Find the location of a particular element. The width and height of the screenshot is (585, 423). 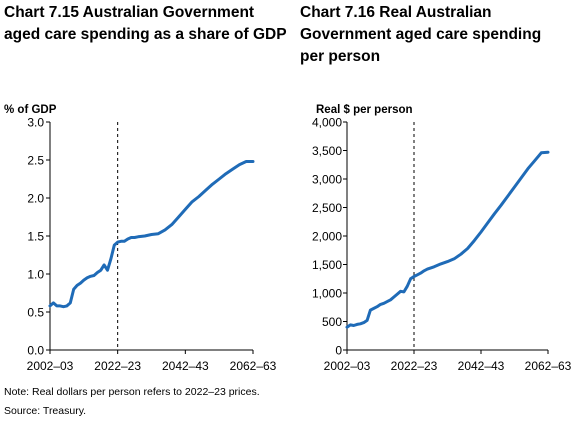

chart-7-16-x-tick-label: 2042–43 is located at coordinates (481, 366).